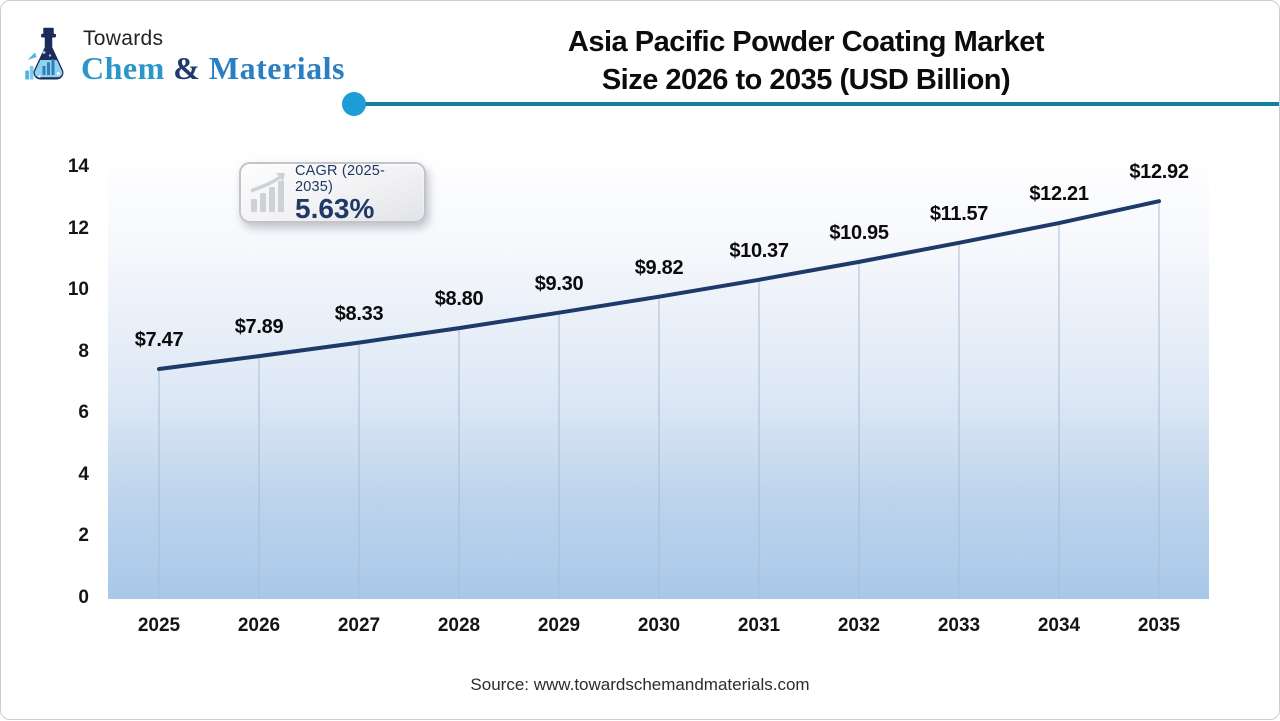 The height and width of the screenshot is (721, 1280). What do you see at coordinates (559, 625) in the screenshot?
I see `x-tick-2029: 2029` at bounding box center [559, 625].